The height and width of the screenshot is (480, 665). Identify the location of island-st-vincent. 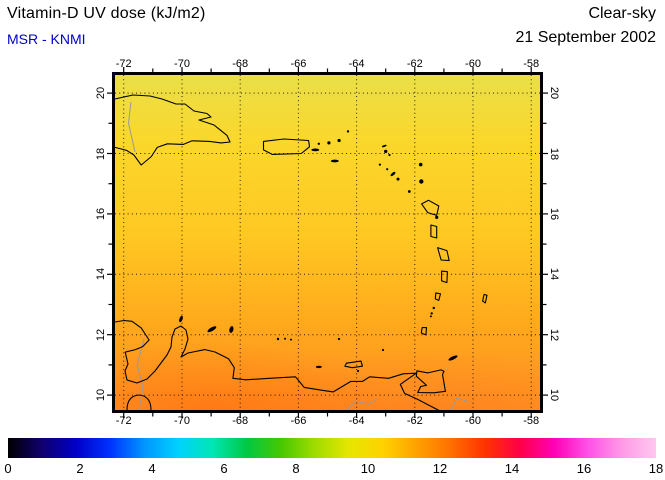
(438, 296).